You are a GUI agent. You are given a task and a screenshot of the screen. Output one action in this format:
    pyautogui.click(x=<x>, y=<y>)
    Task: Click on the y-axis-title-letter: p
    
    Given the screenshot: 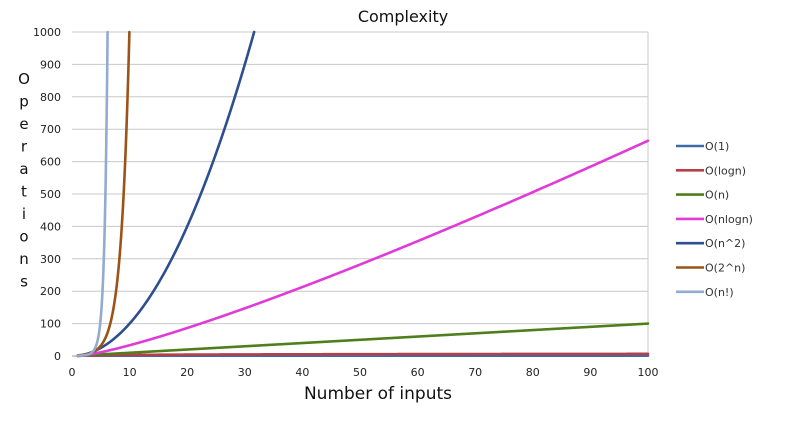 What is the action you would take?
    pyautogui.click(x=24, y=102)
    